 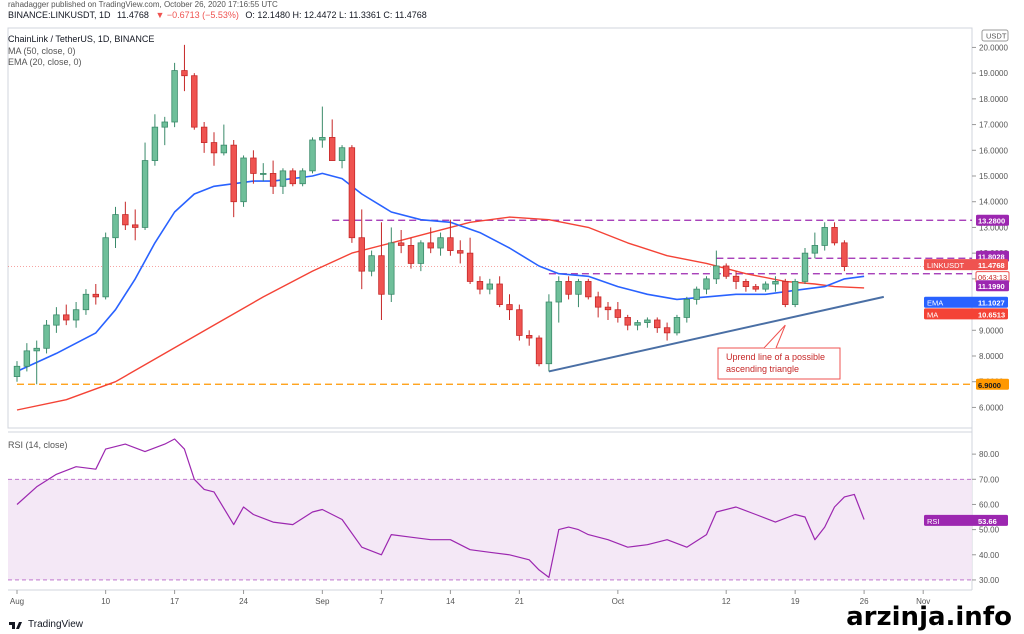 I want to click on time-tick-label: Sep, so click(x=322, y=601).